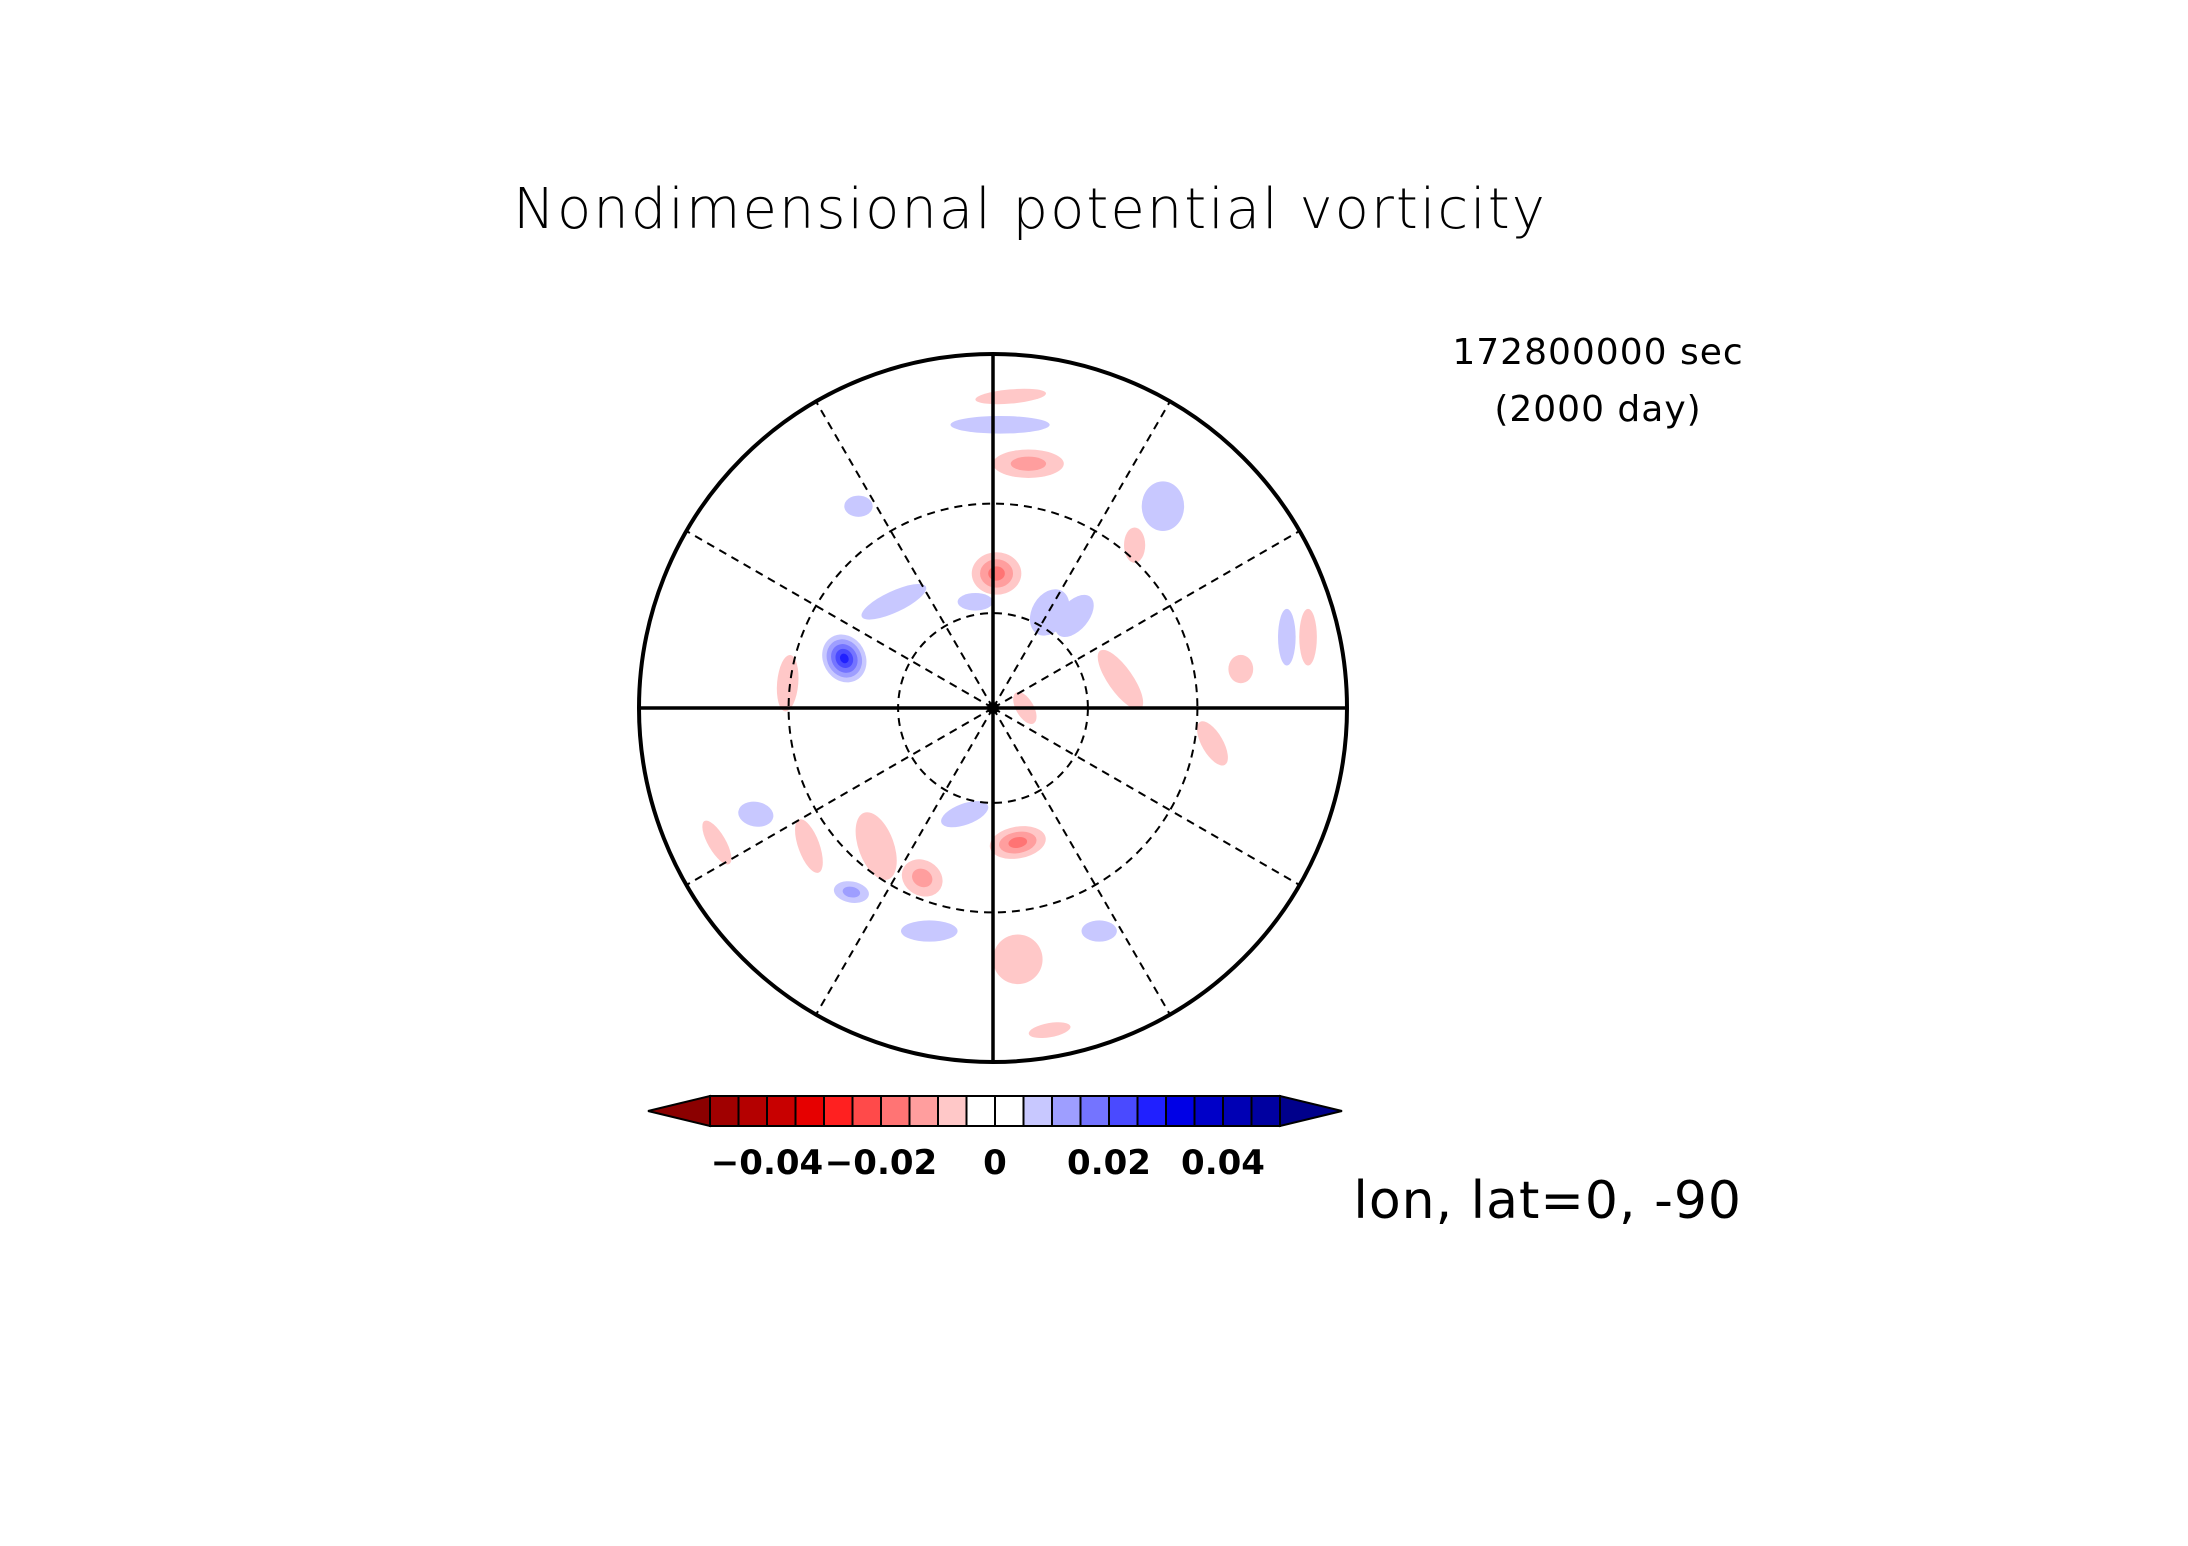 This screenshot has width=2188, height=1546. I want to click on colorbar-tick-label: 0, so click(995, 1163).